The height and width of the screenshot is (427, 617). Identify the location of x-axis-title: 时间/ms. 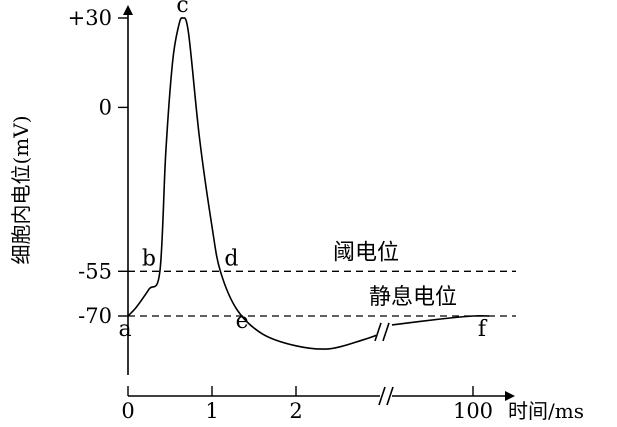
(546, 411).